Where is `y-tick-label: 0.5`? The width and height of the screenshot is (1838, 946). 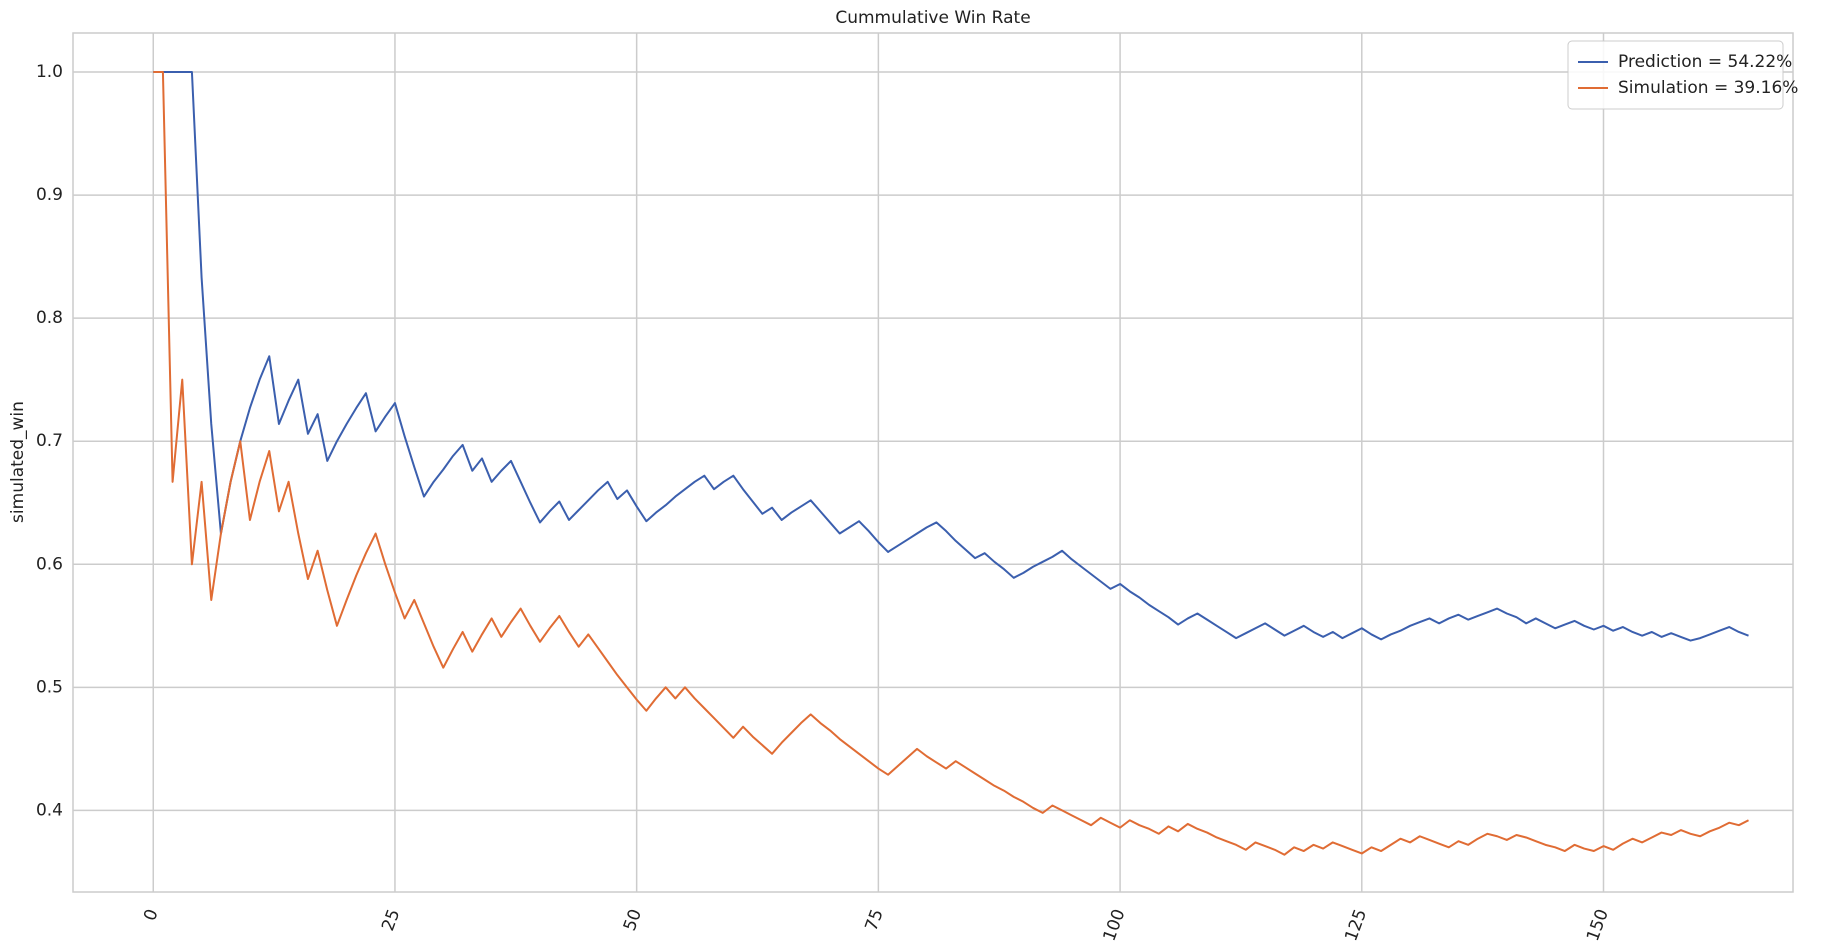
y-tick-label: 0.5 is located at coordinates (49, 687).